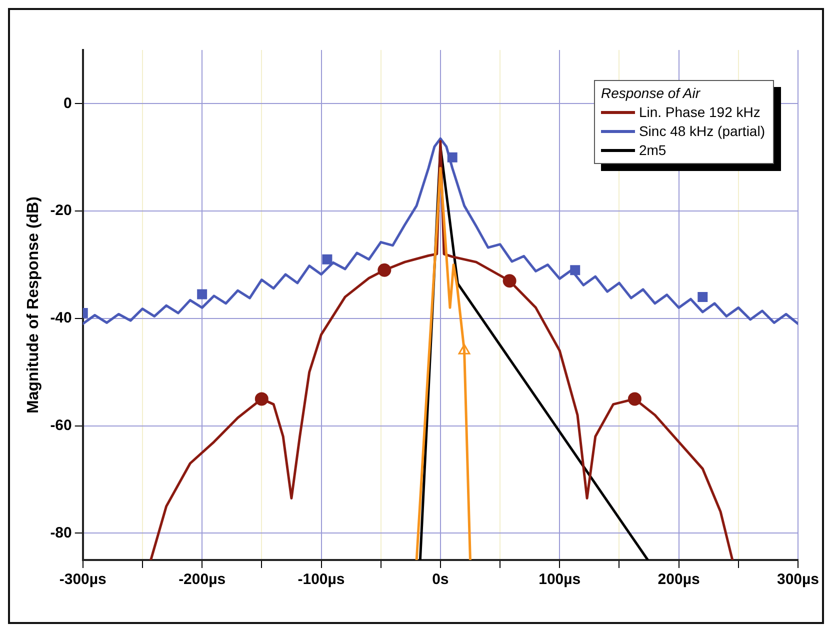 This screenshot has width=832, height=632. I want to click on x-tick-label: -100µs, so click(321, 579).